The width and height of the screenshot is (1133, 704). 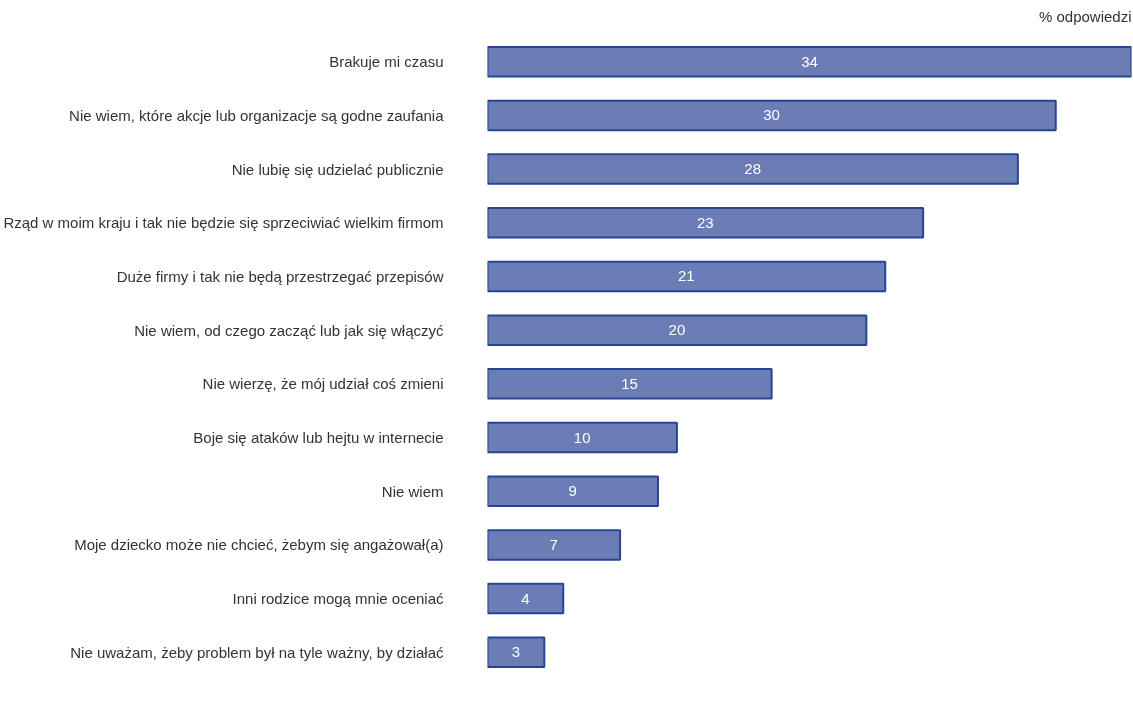 I want to click on y-tick-label: Boje się ataków lub hejtu w internecie, so click(x=318, y=438).